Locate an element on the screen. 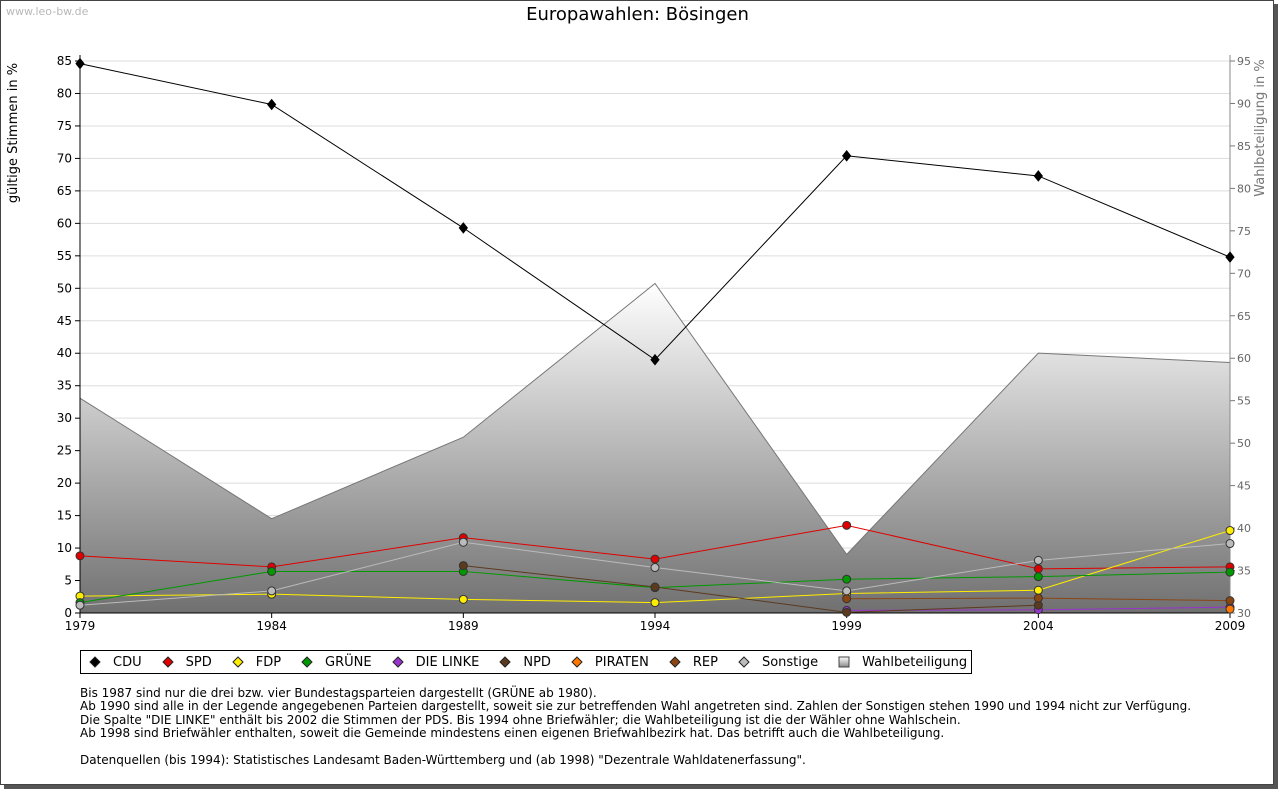 The width and height of the screenshot is (1280, 791). y-axis-title: gültige Stimmen in % is located at coordinates (13, 133).